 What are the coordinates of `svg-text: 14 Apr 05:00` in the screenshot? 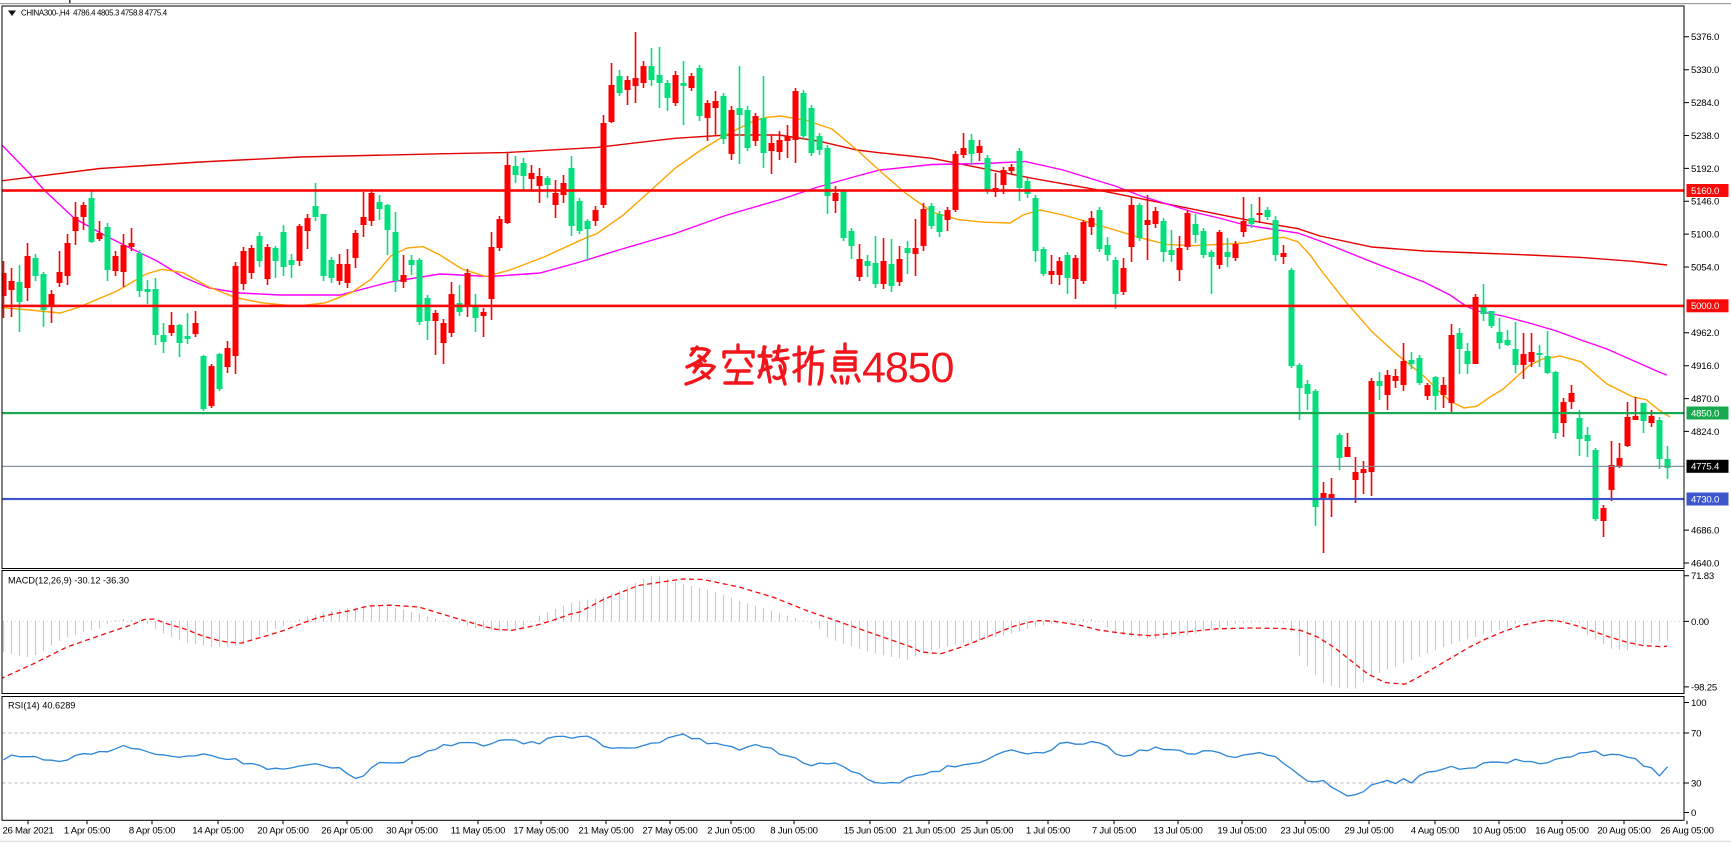 It's located at (217, 831).